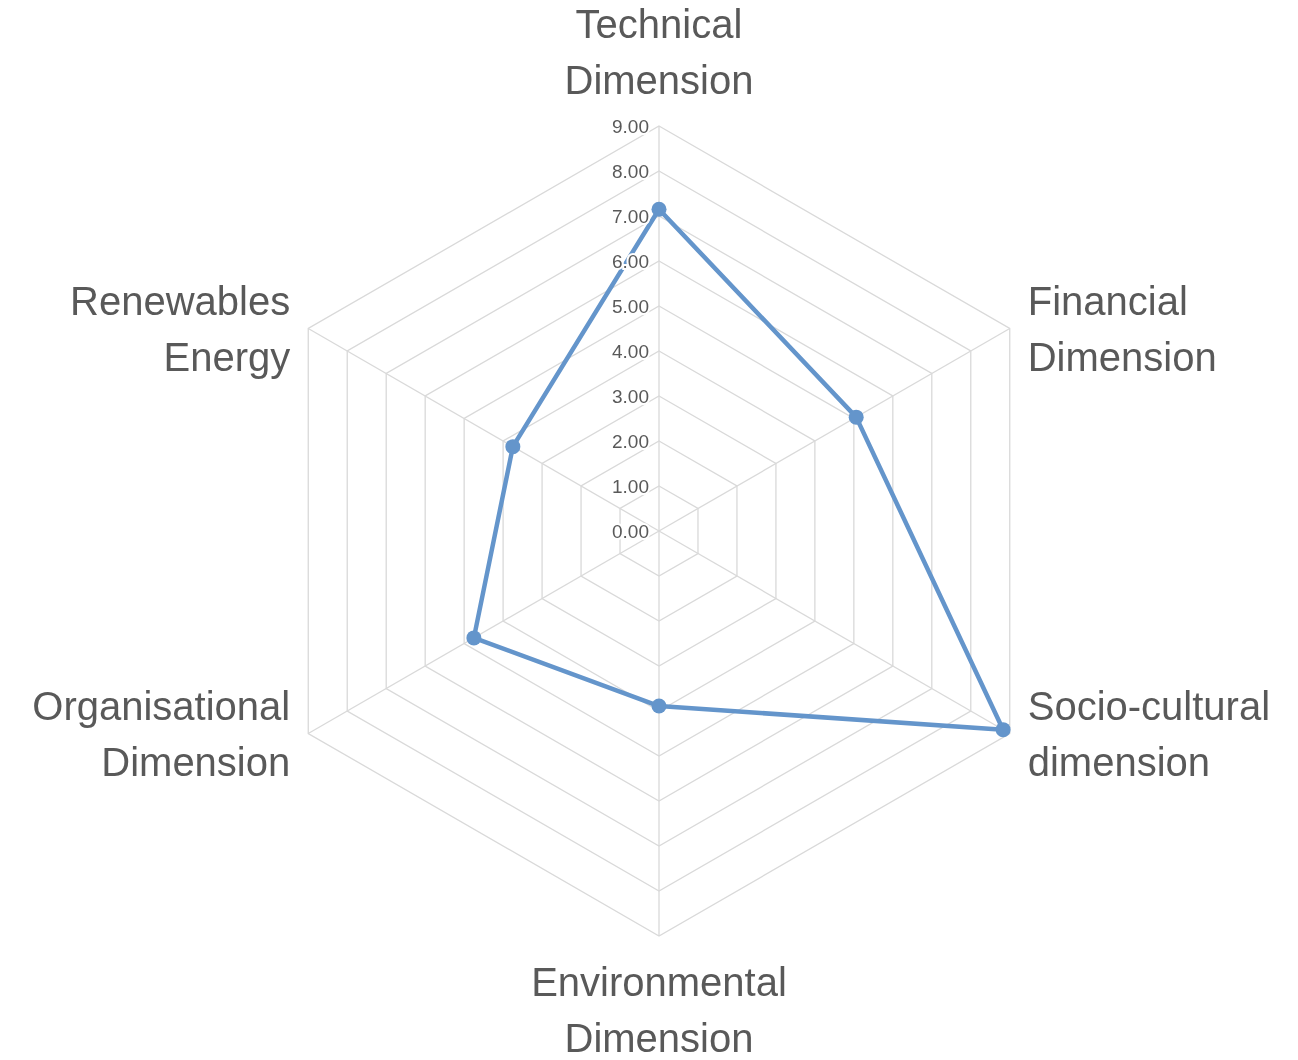 The width and height of the screenshot is (1298, 1060). I want to click on y-tick-label: 7.00, so click(630, 216).